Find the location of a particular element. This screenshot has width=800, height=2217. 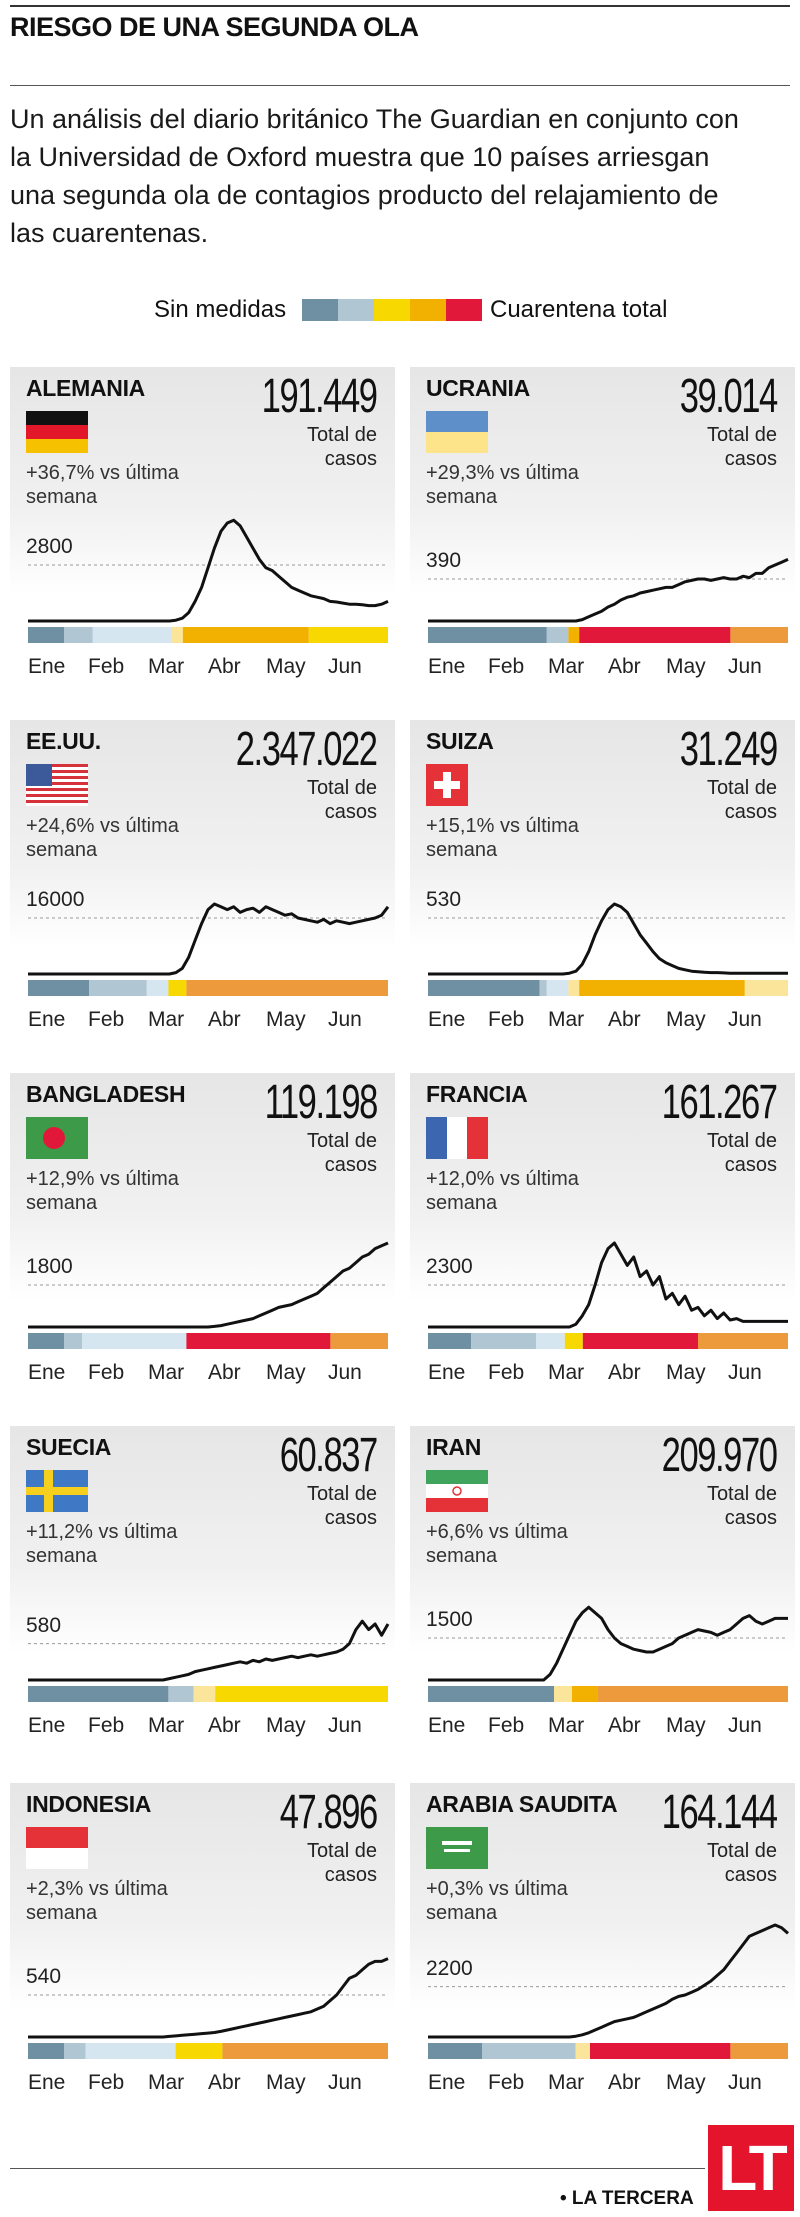

footer-rule is located at coordinates (357, 2168).